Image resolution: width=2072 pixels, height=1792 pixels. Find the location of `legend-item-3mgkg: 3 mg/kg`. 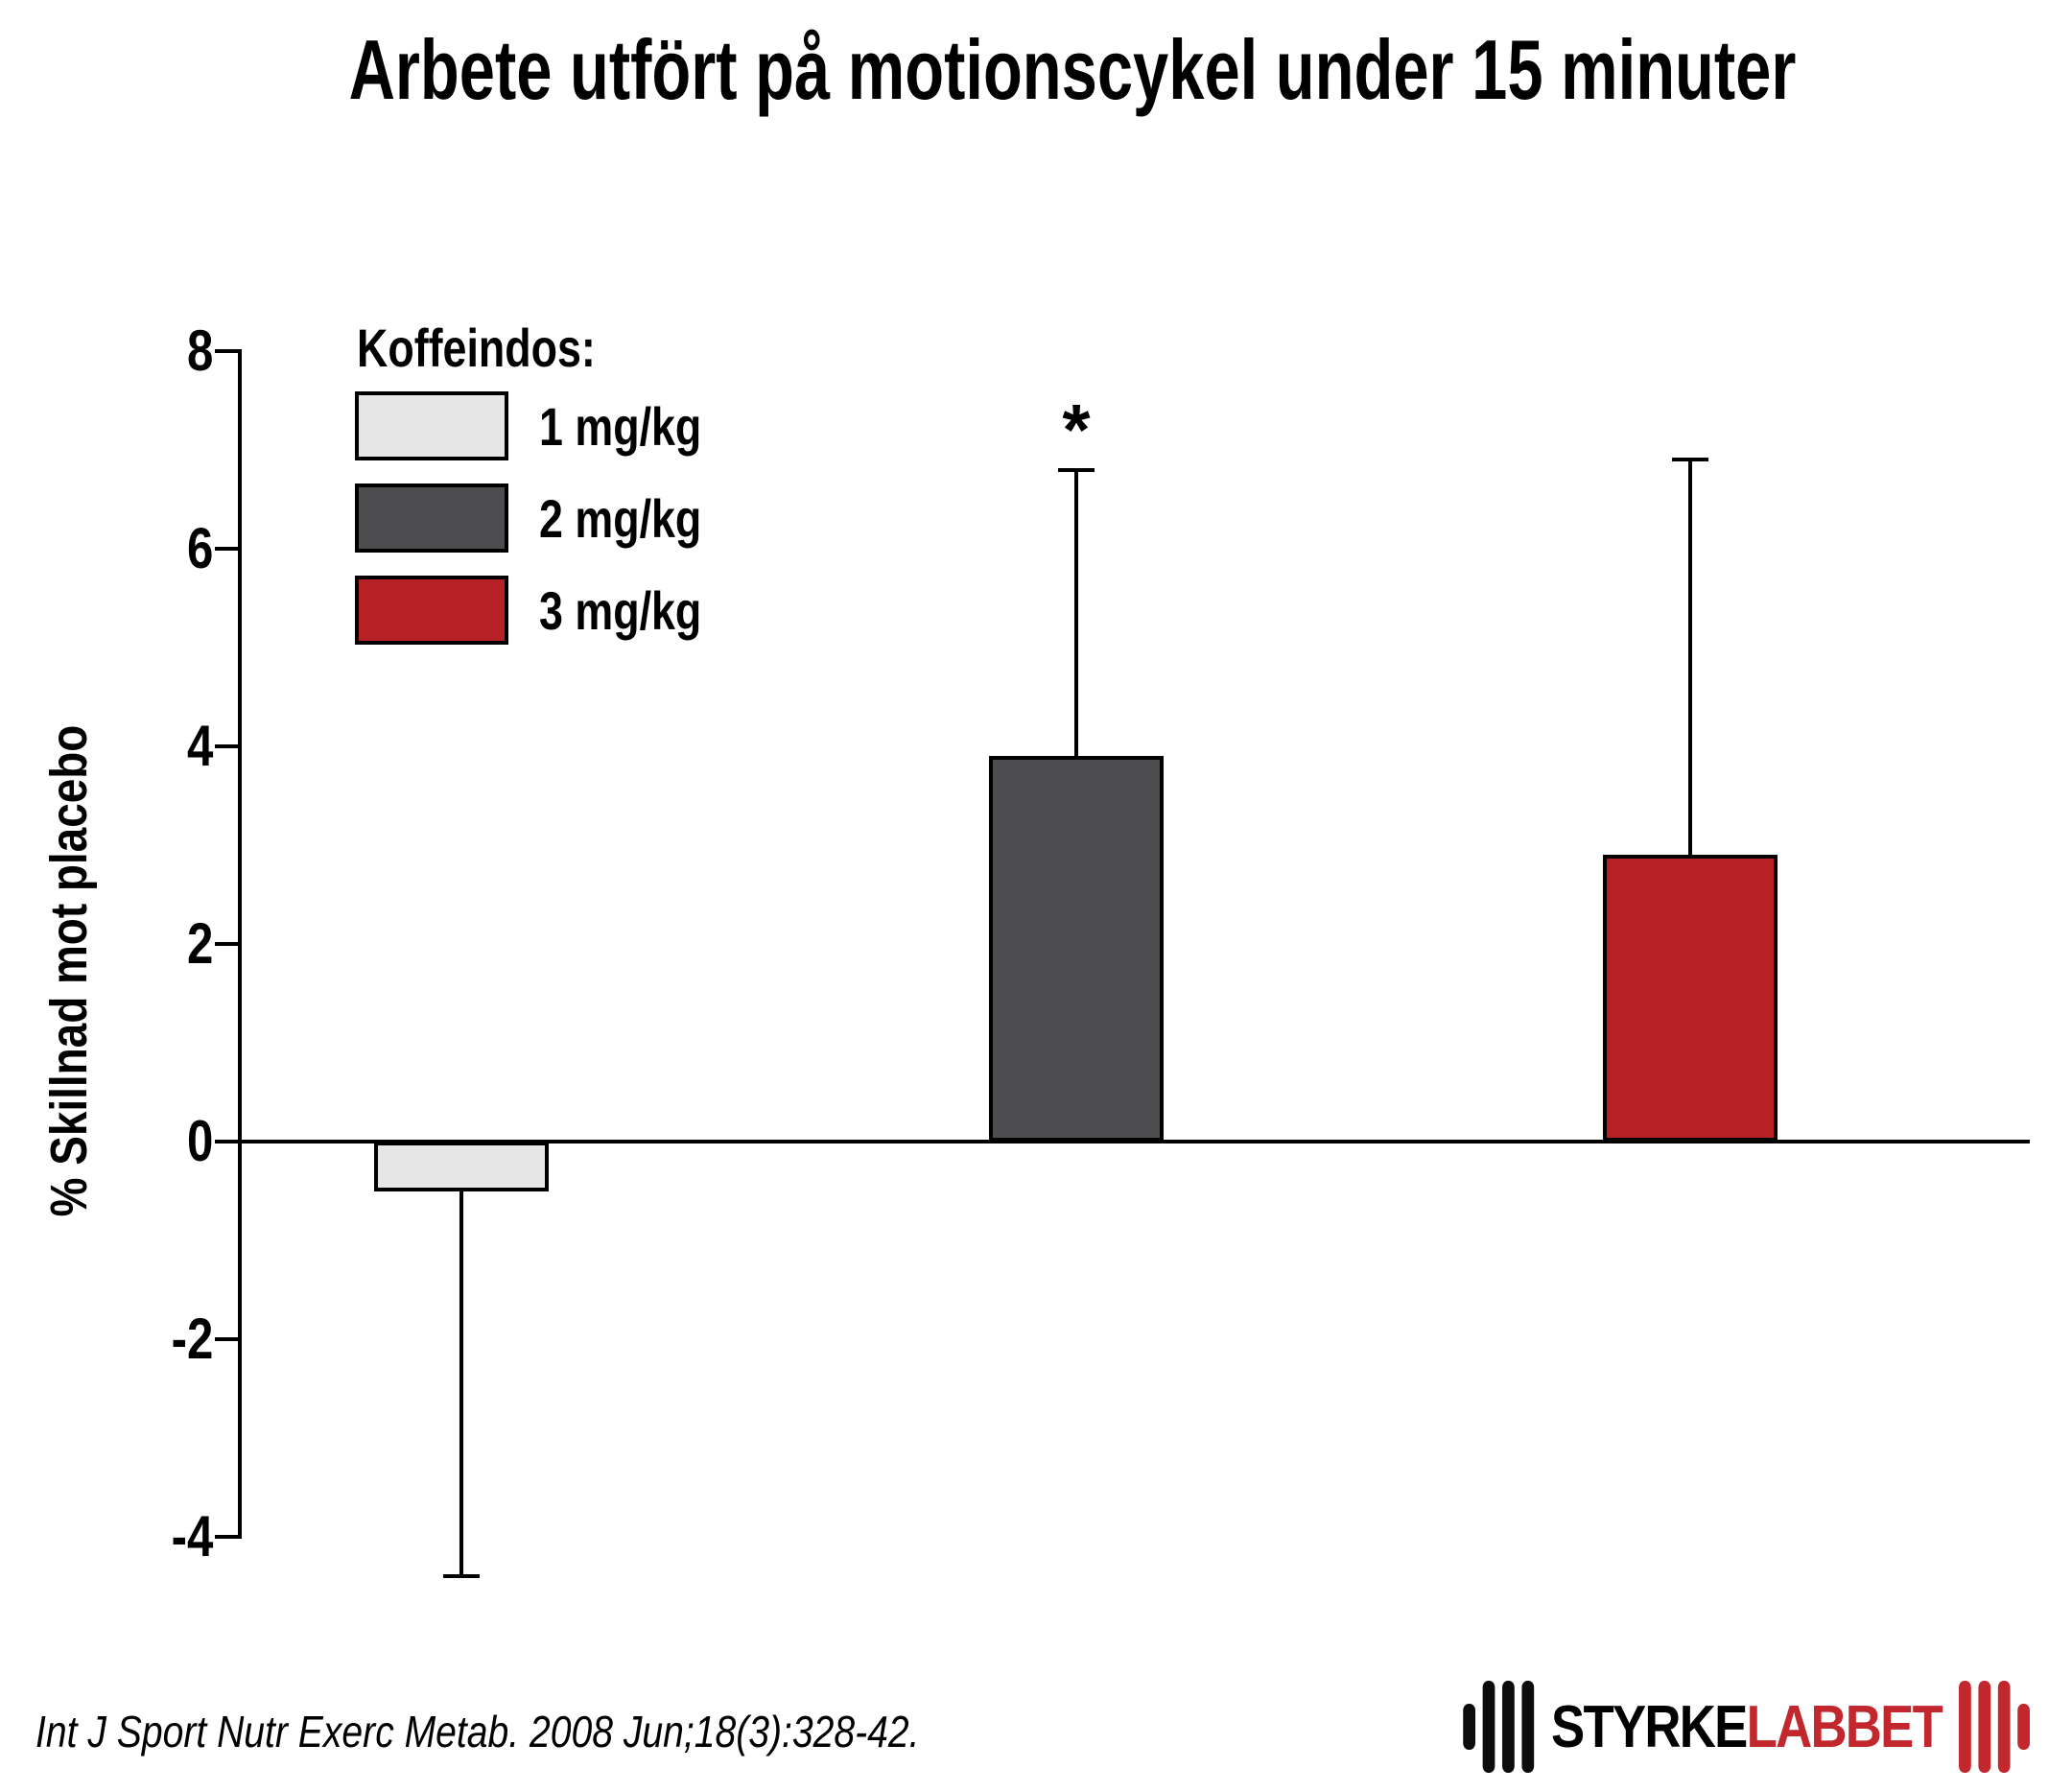

legend-item-3mgkg: 3 mg/kg is located at coordinates (548, 610).